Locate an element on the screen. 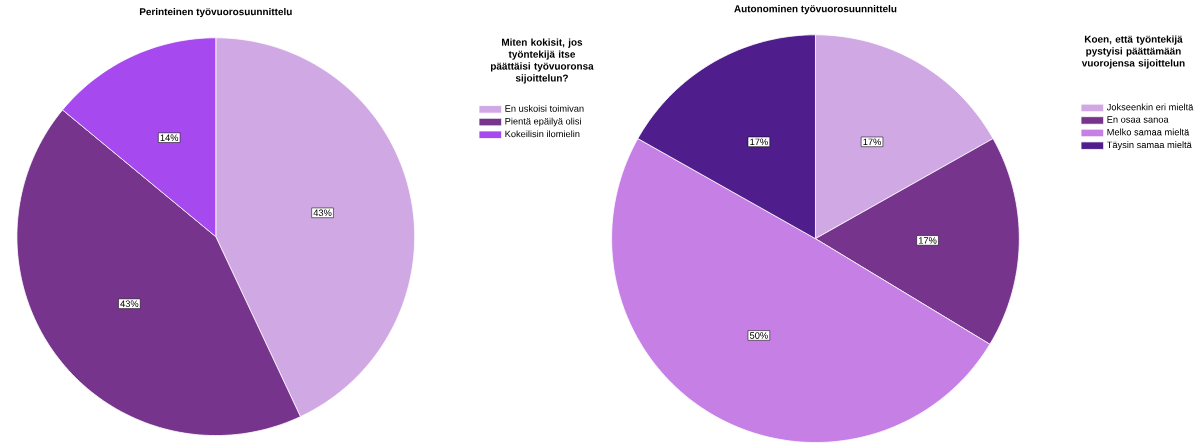 This screenshot has width=1200, height=444. data-label: 14% is located at coordinates (169, 138).